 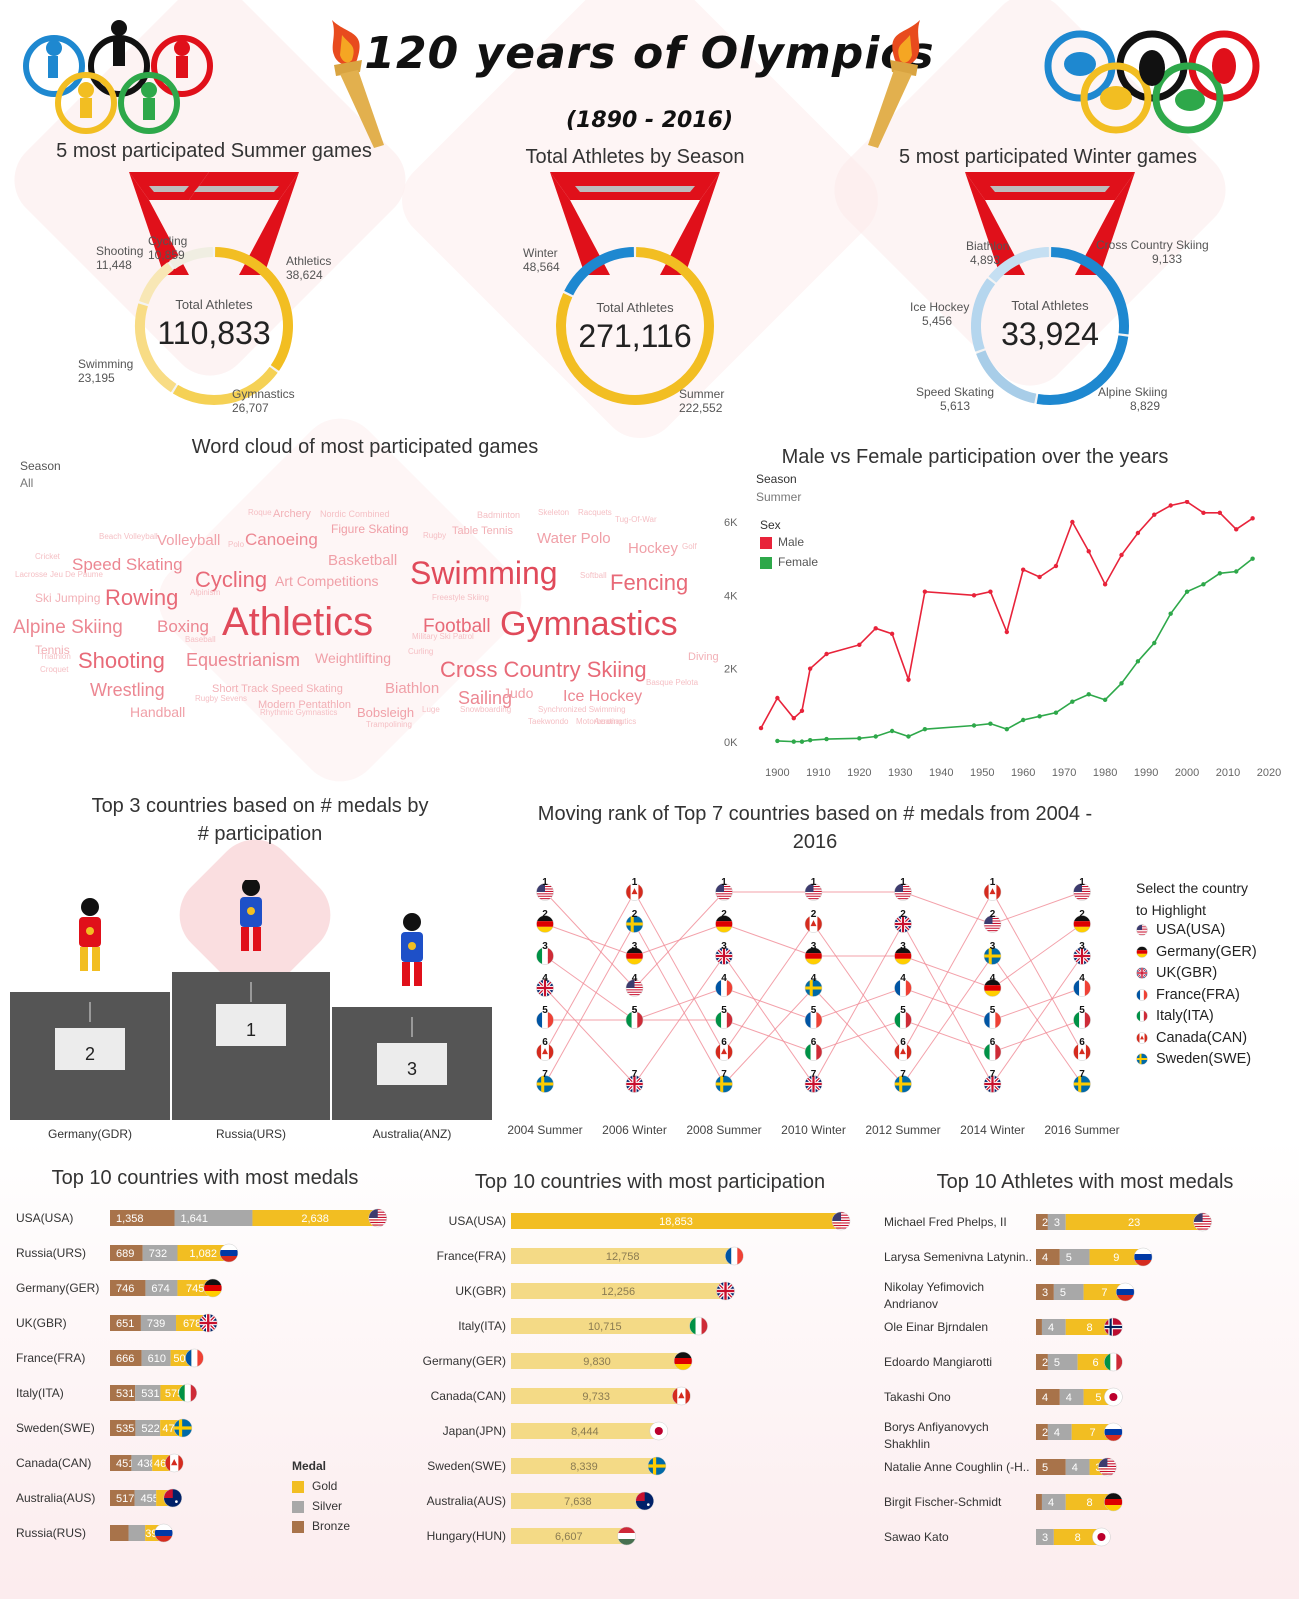 I want to click on word-motorboating: Motorboating, so click(x=599, y=721).